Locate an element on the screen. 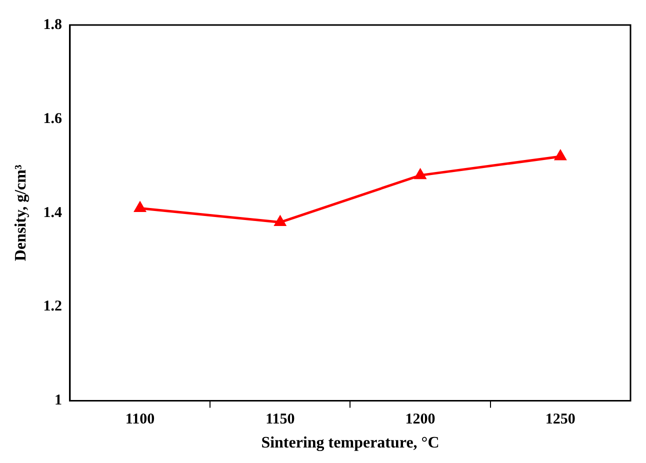 This screenshot has height=463, width=646. x-tick-label: 1100 is located at coordinates (140, 420).